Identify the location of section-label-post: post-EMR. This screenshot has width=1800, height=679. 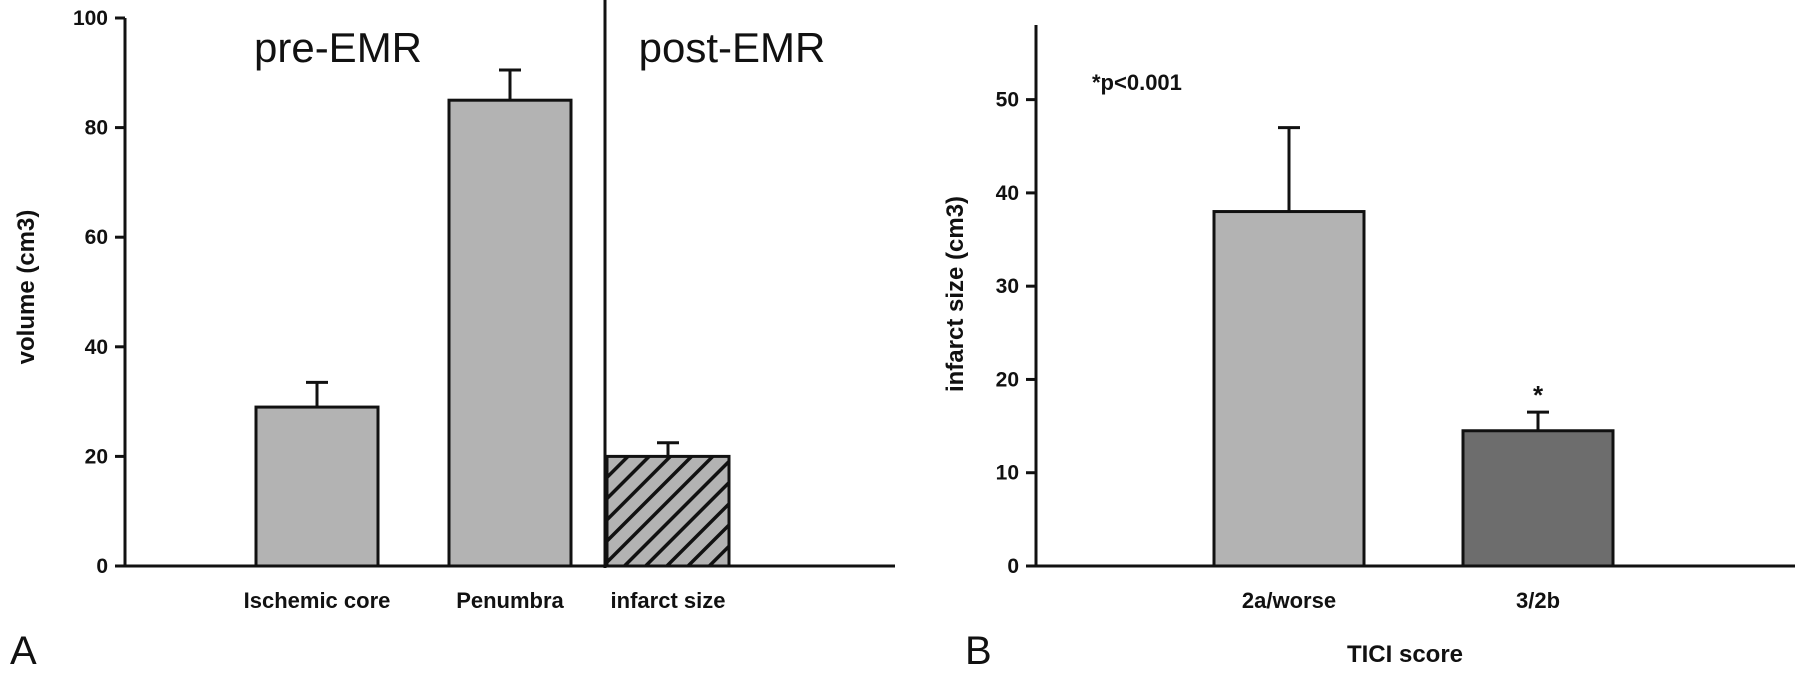
(732, 47).